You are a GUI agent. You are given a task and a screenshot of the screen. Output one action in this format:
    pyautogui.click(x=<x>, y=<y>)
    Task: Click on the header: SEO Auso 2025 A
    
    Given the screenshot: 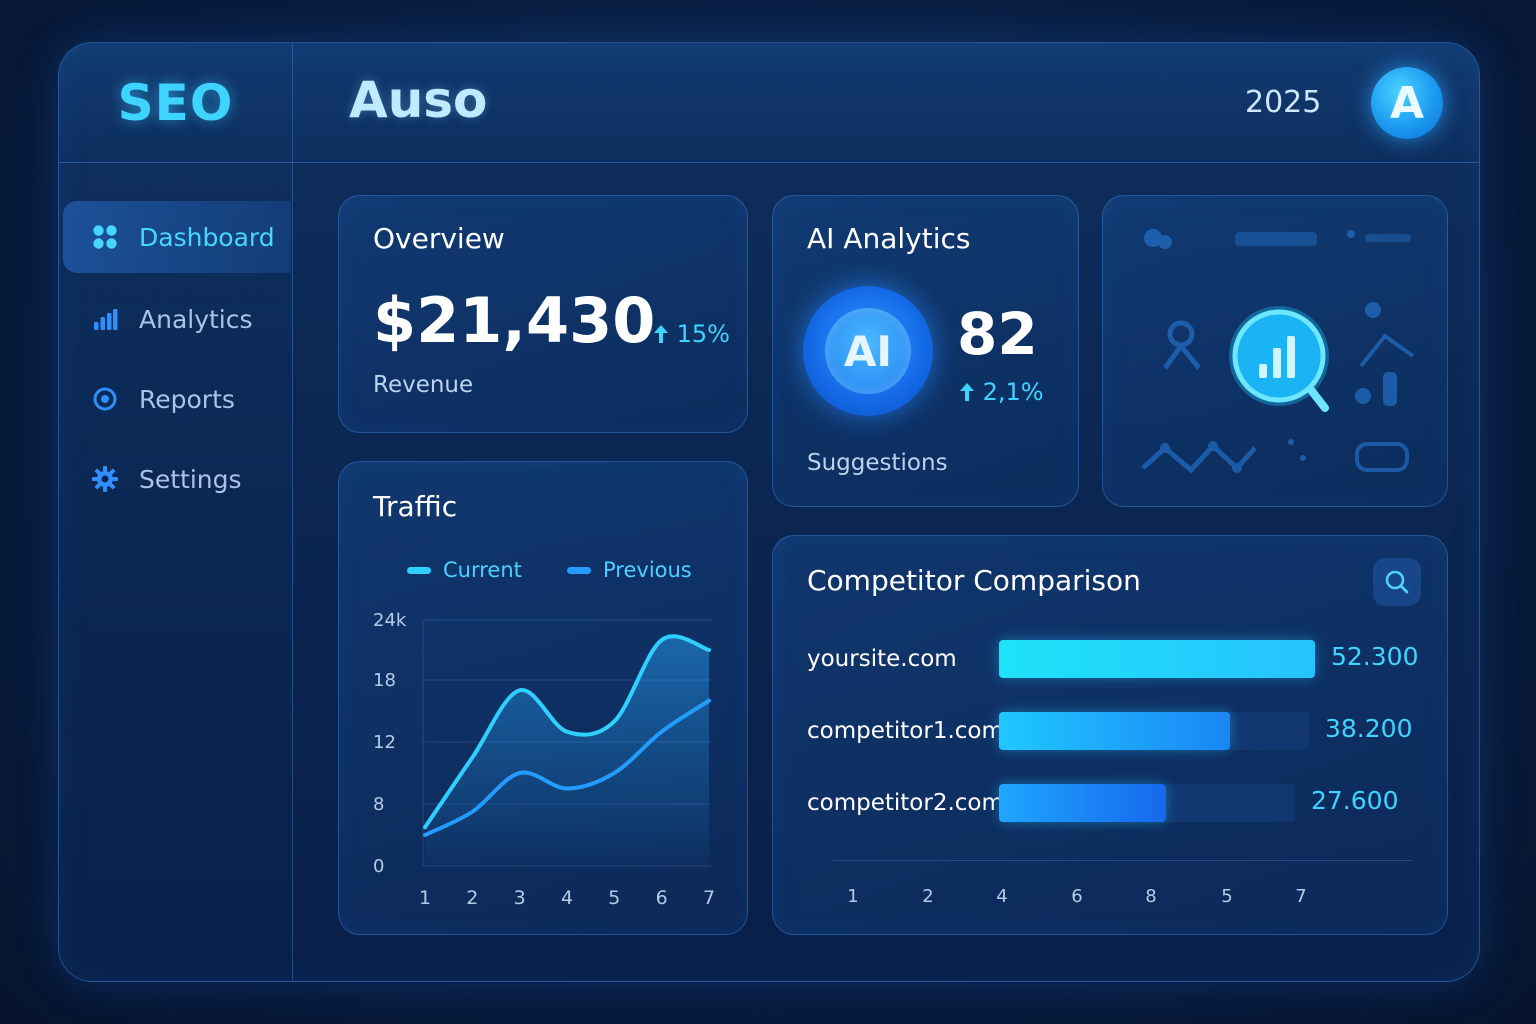 What is the action you would take?
    pyautogui.click(x=769, y=103)
    